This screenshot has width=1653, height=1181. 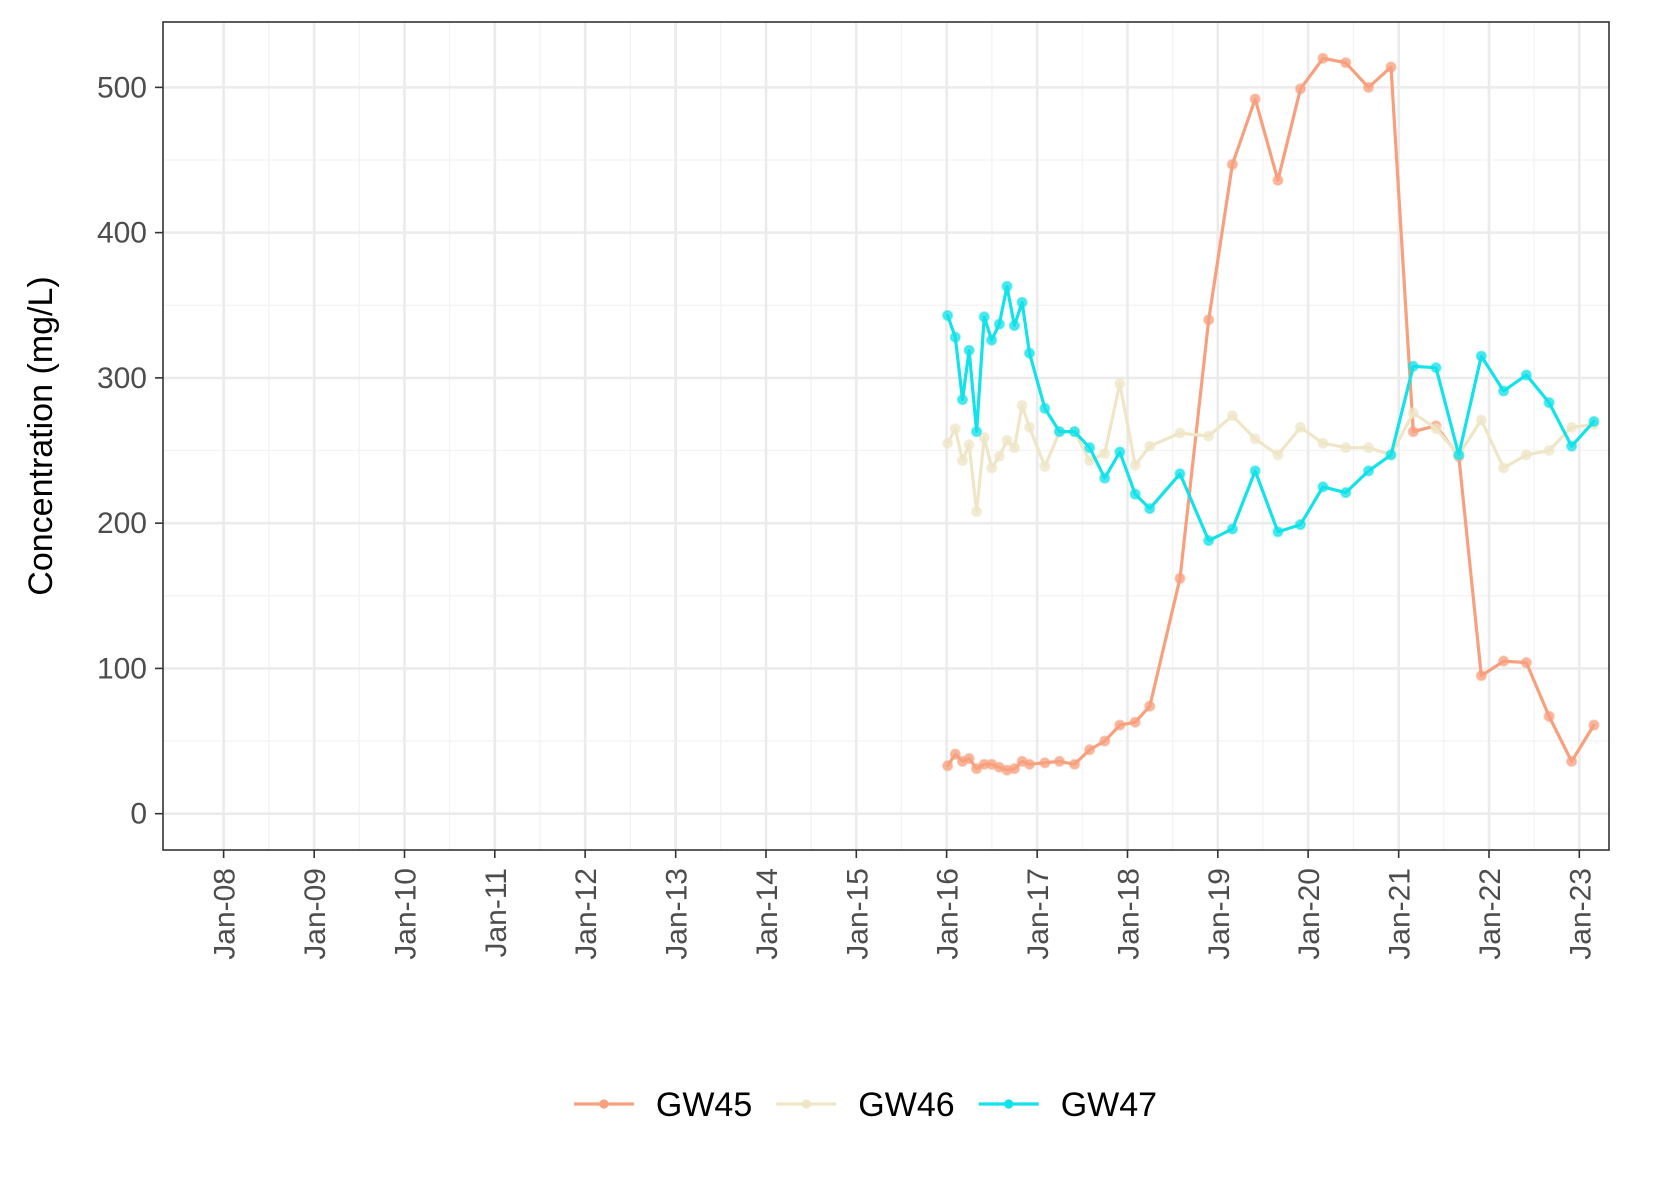 What do you see at coordinates (1490, 914) in the screenshot?
I see `x-tick-label: Jan-22` at bounding box center [1490, 914].